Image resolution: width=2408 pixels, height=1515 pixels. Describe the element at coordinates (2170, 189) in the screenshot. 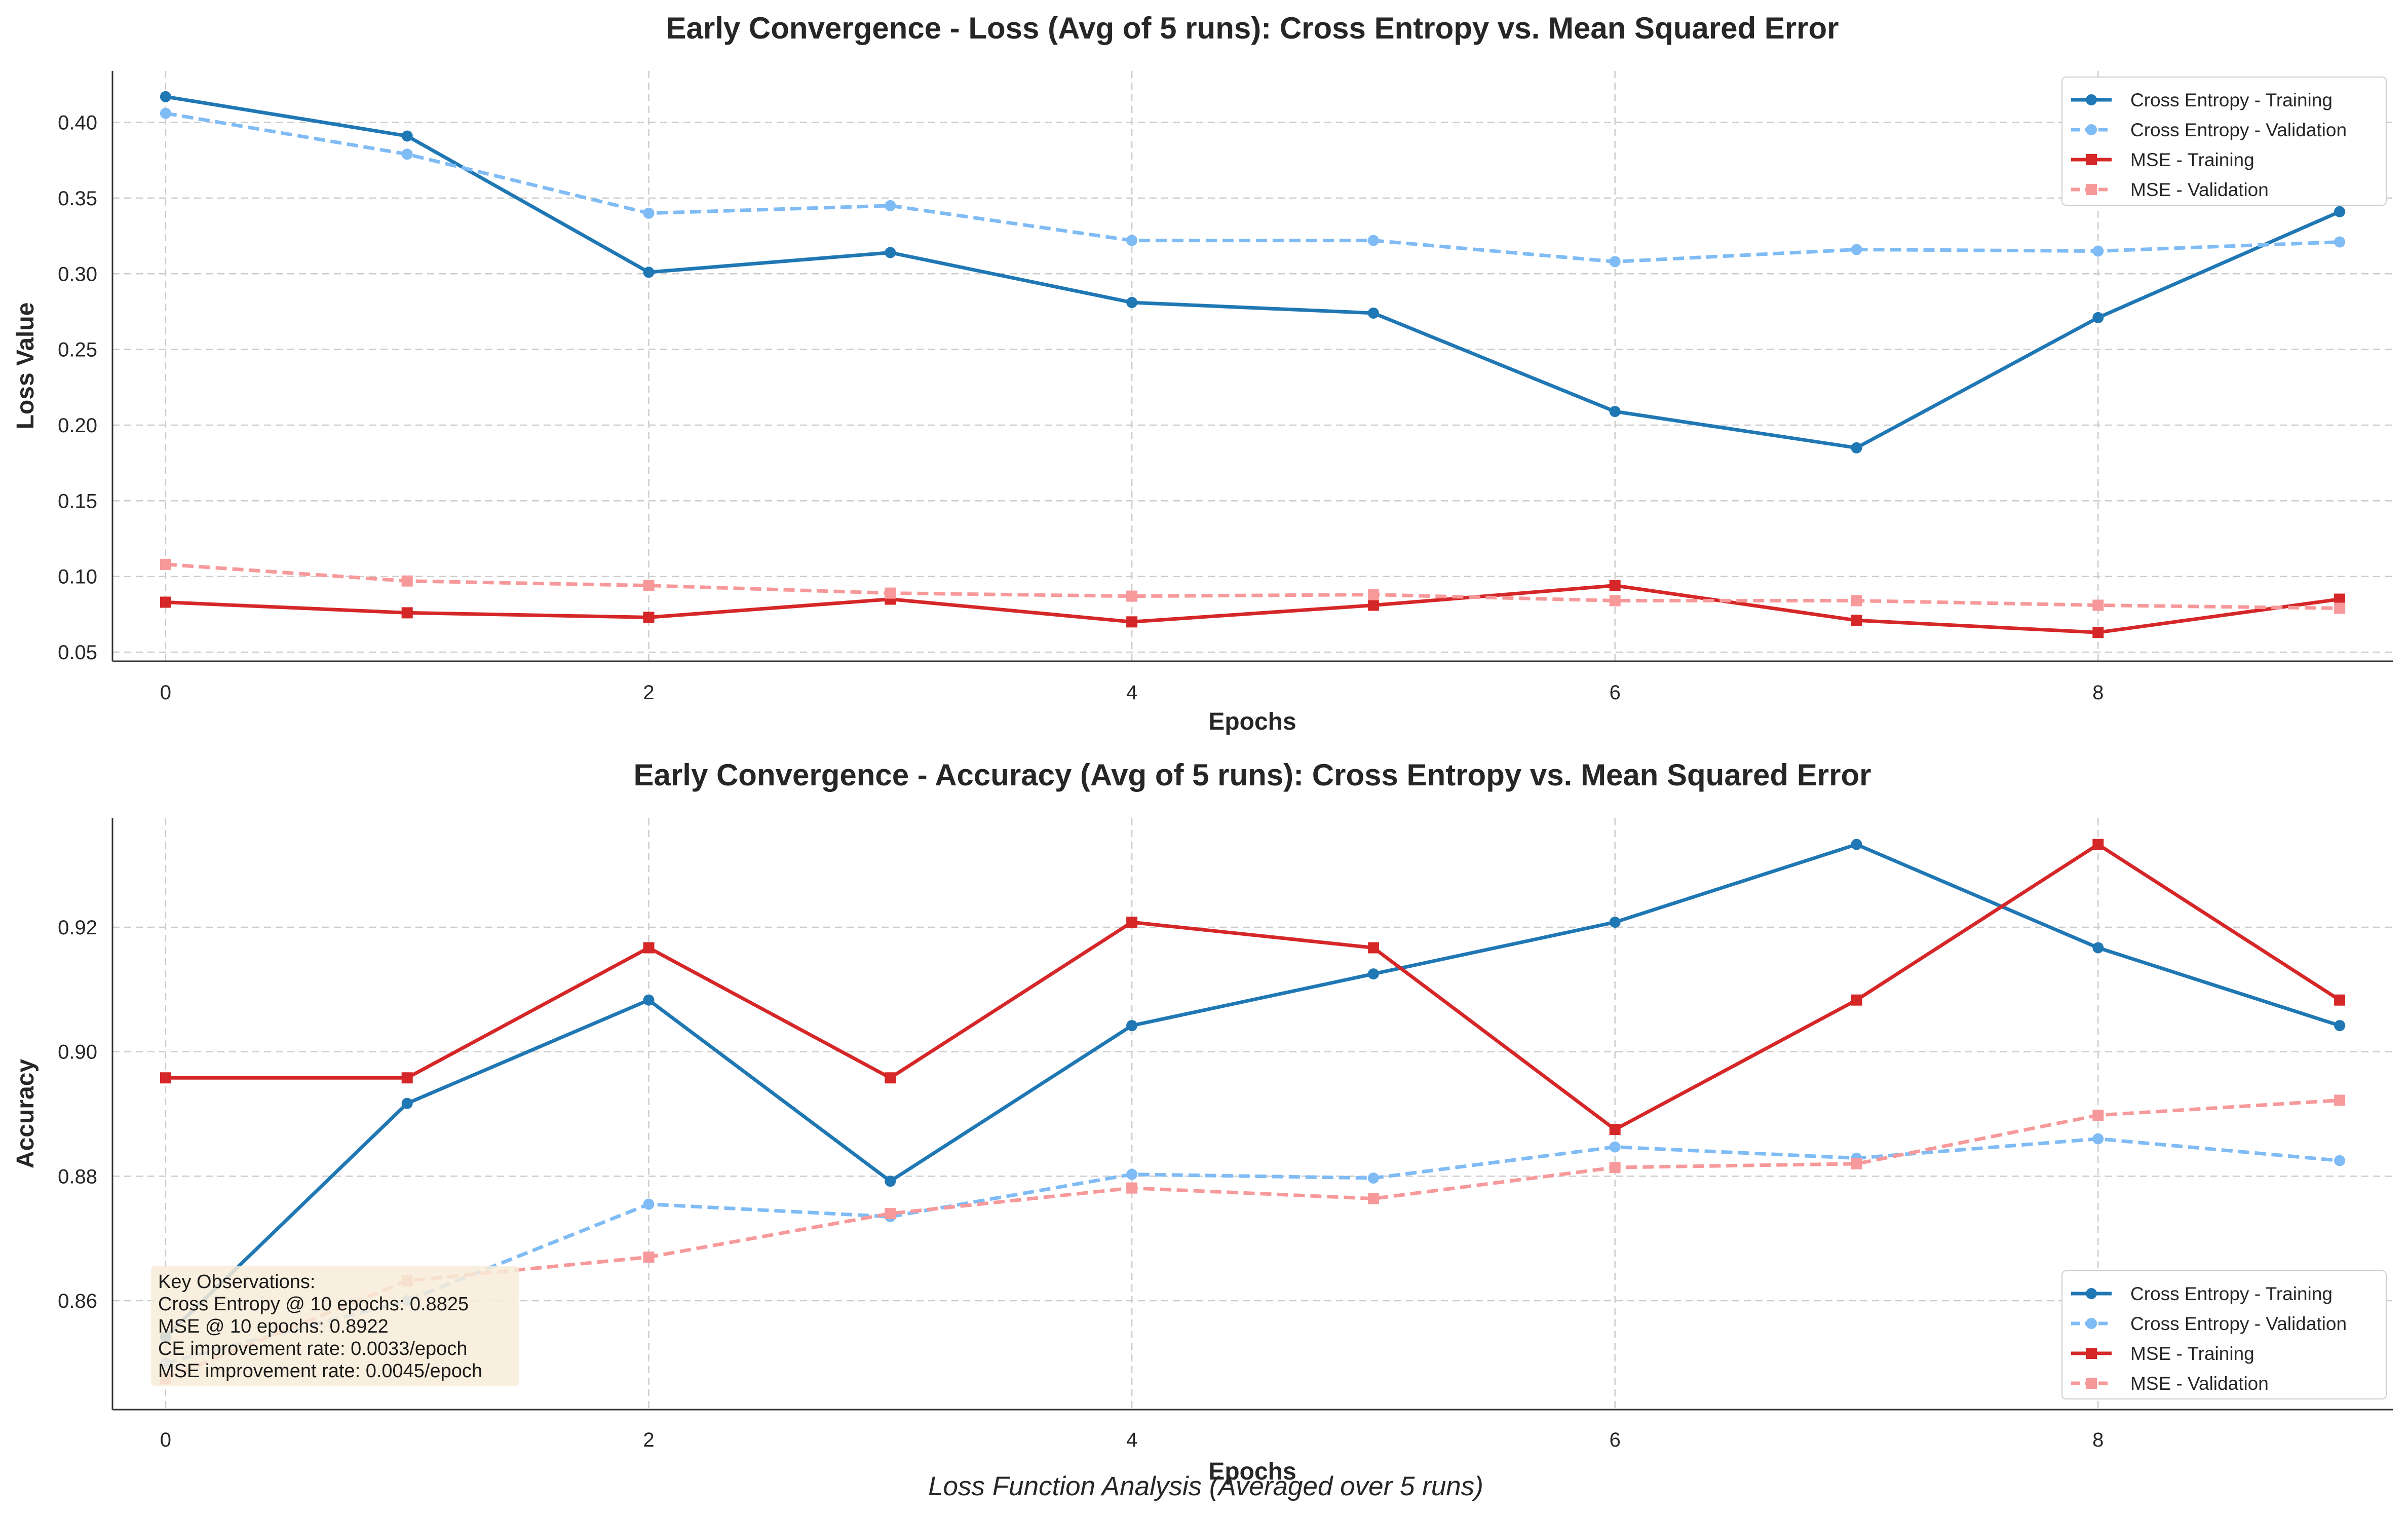

I see `loss-legend-entry: MSE - Validation` at that location.